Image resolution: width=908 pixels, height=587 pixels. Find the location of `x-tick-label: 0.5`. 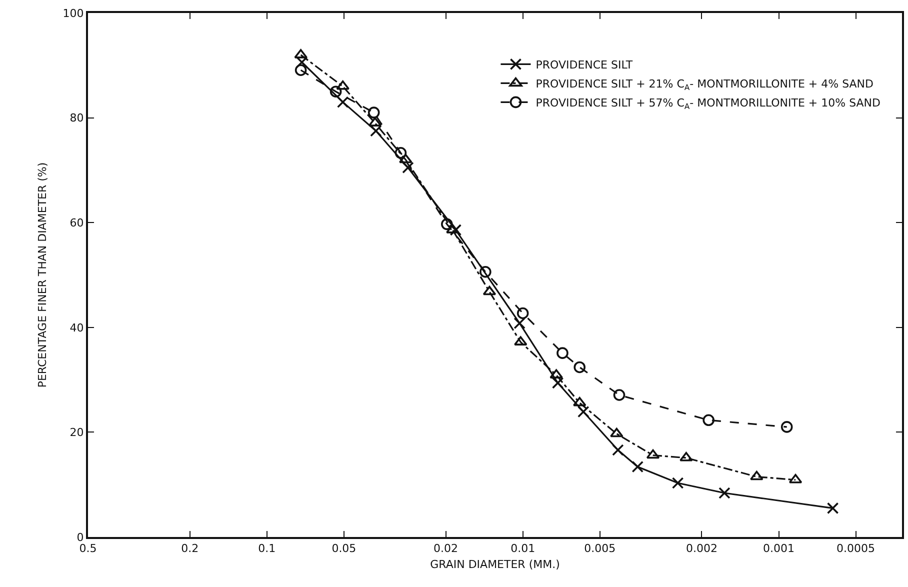

x-tick-label: 0.5 is located at coordinates (88, 549).